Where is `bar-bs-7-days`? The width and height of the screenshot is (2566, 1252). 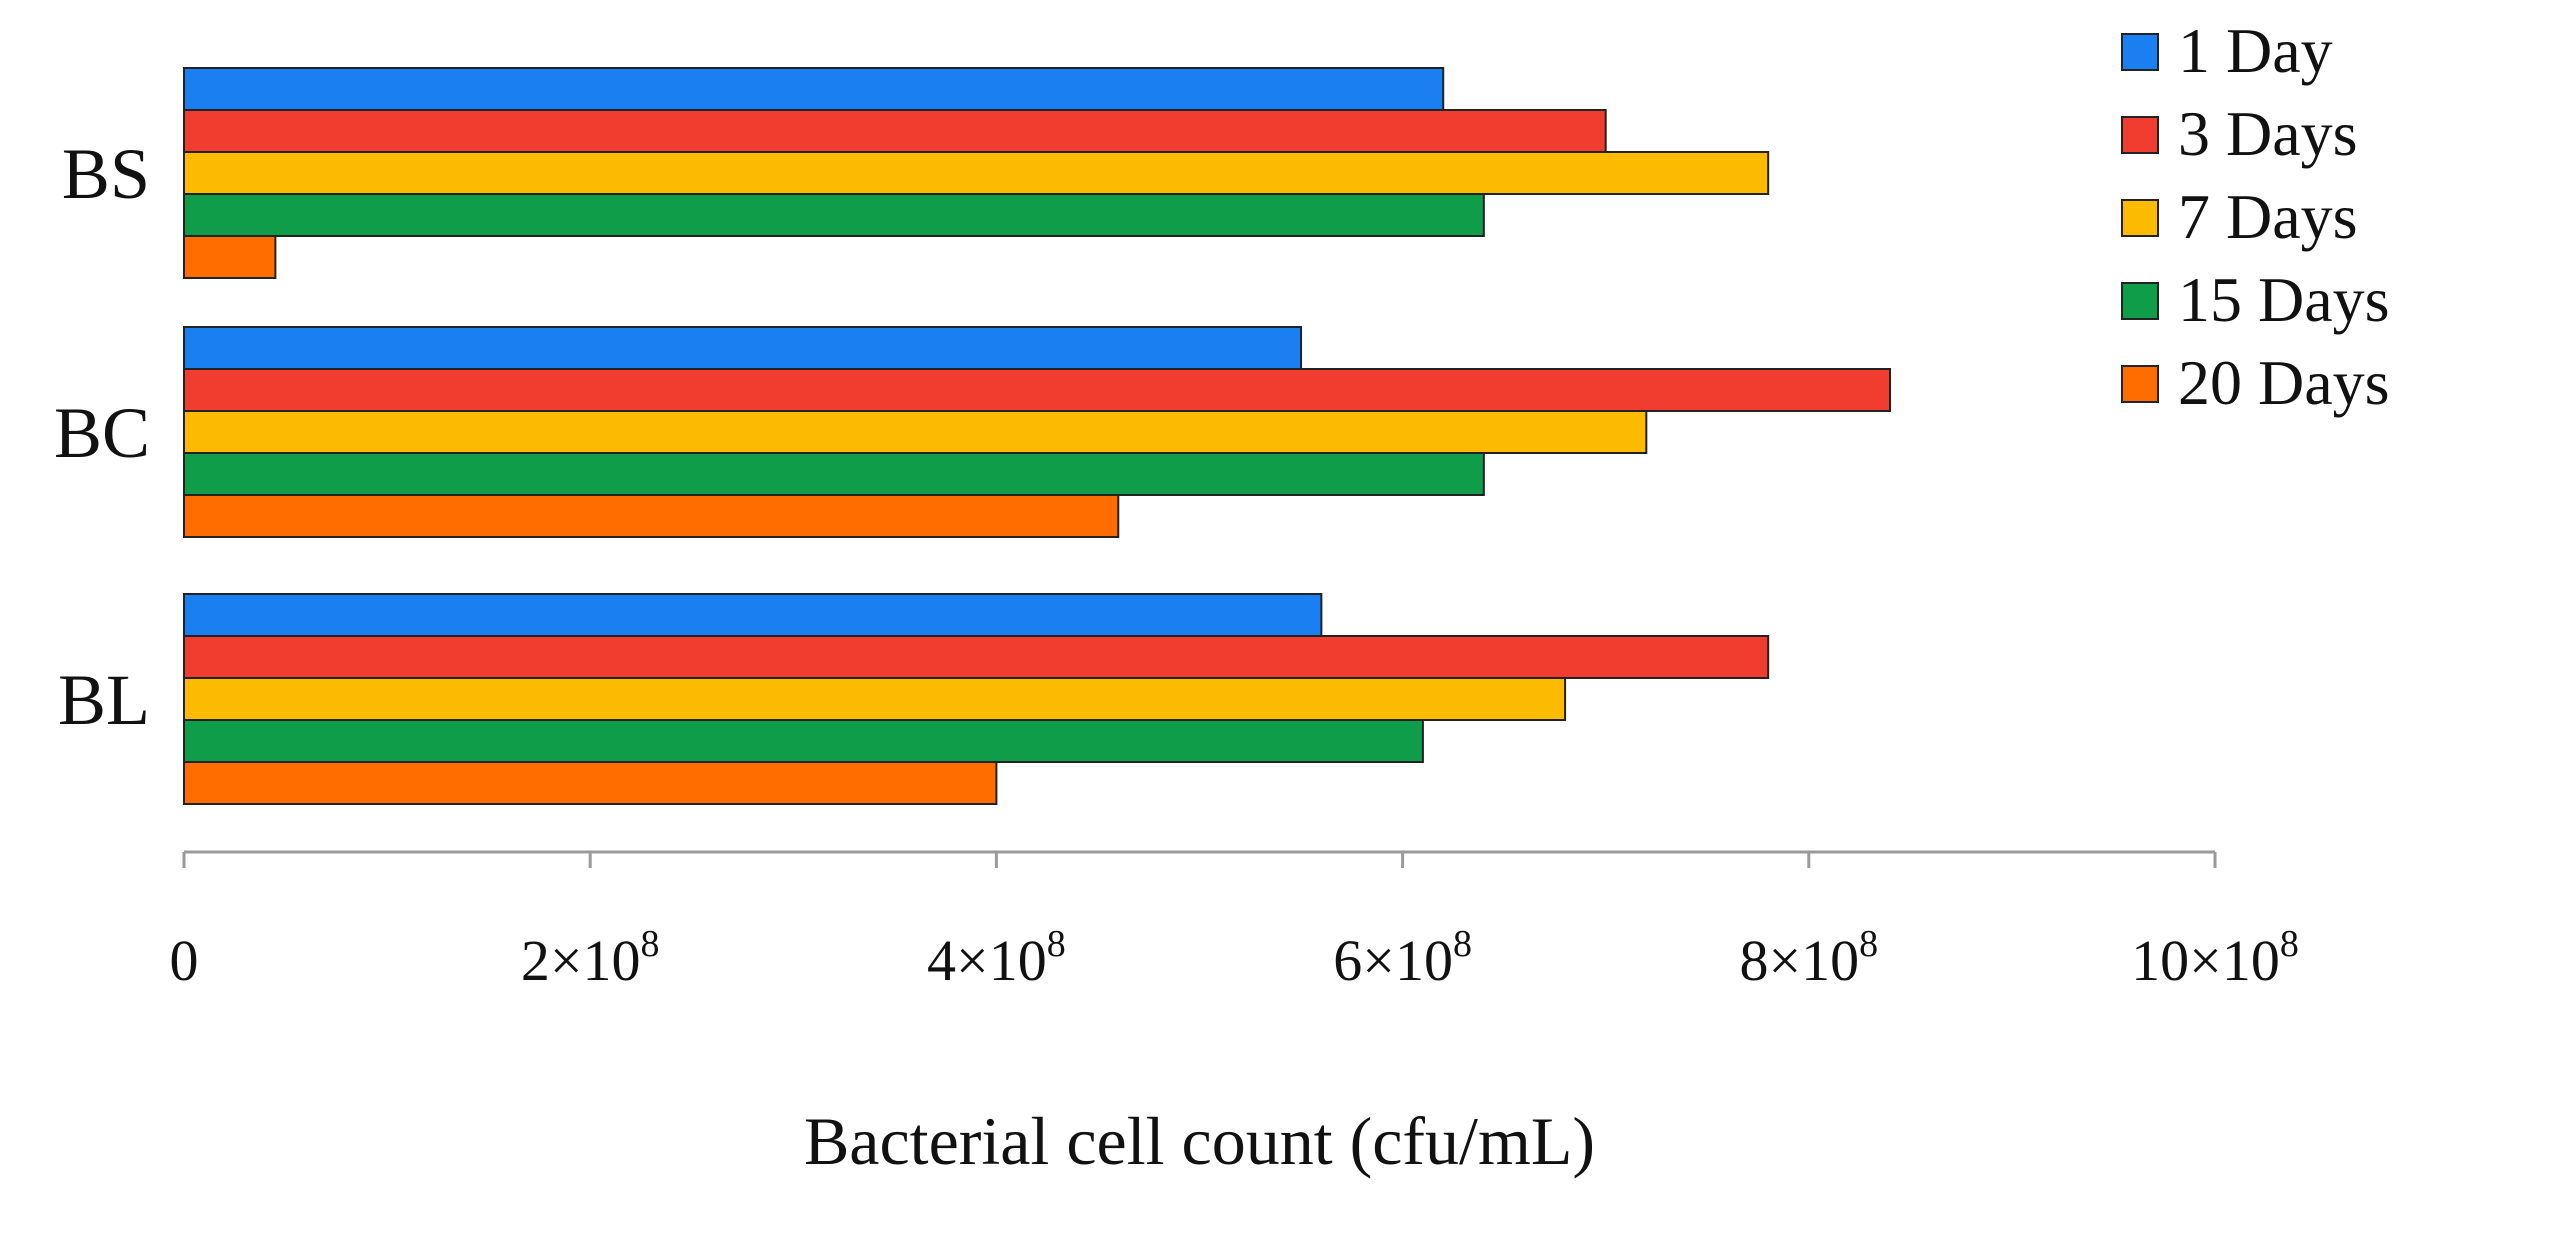 bar-bs-7-days is located at coordinates (976, 173).